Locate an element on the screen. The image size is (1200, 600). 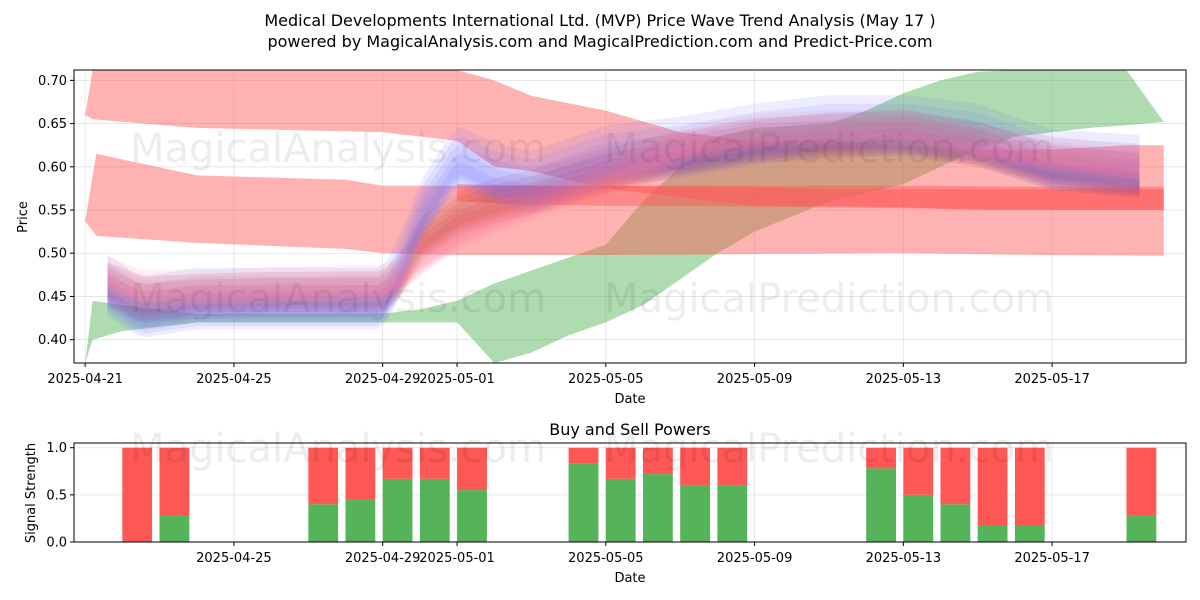
watermark-magicalanalysis-mid: MagicalAnalysis.com is located at coordinates (338, 299).